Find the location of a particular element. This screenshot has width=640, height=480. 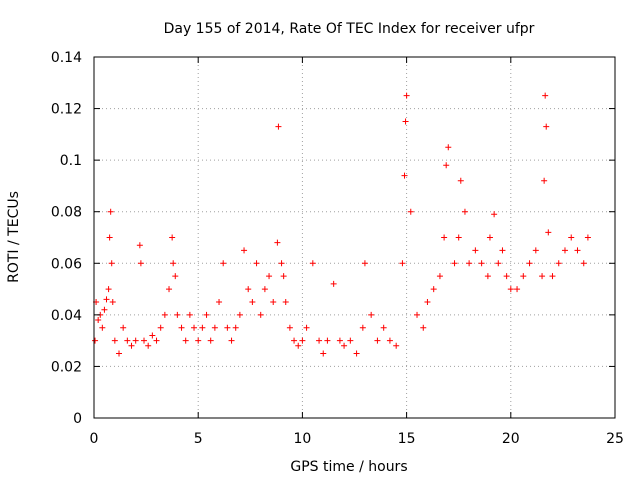

y-axis-label: ROTI / TECUs is located at coordinates (14, 237).